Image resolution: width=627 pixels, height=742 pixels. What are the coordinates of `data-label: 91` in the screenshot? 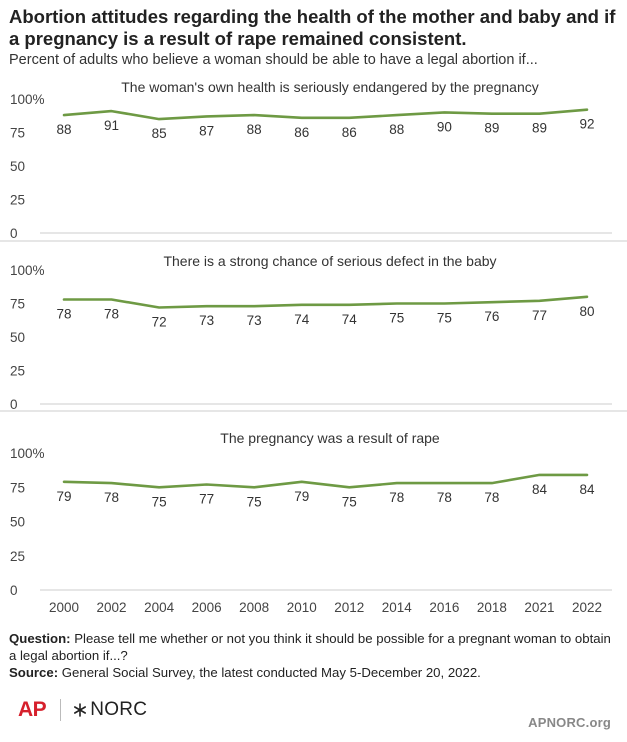 It's located at (111, 125).